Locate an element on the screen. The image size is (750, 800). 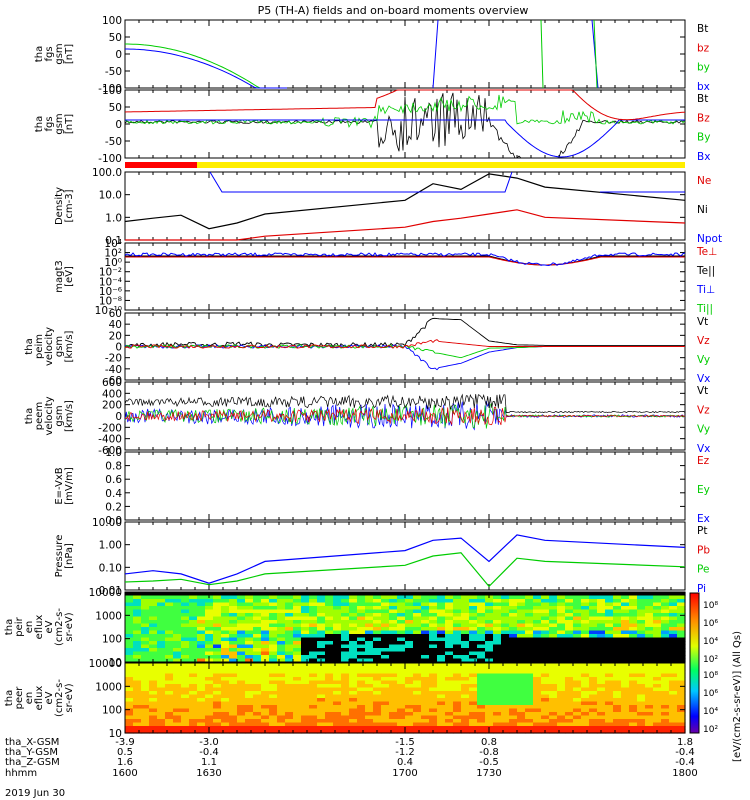
legend-entry: Ti⊥ is located at coordinates (705, 290).